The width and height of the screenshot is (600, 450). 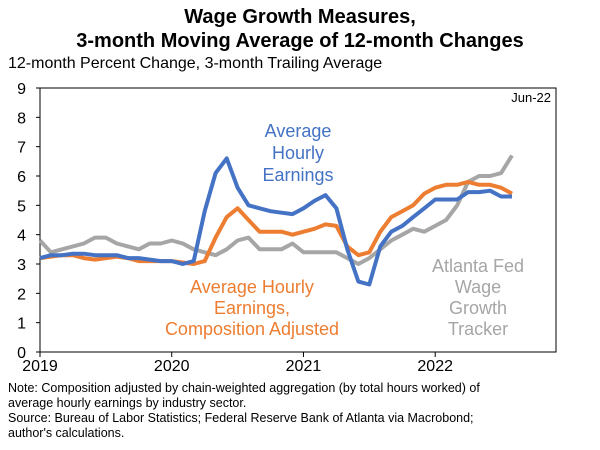 I want to click on x-tick-label-2020: 2020, so click(x=172, y=366).